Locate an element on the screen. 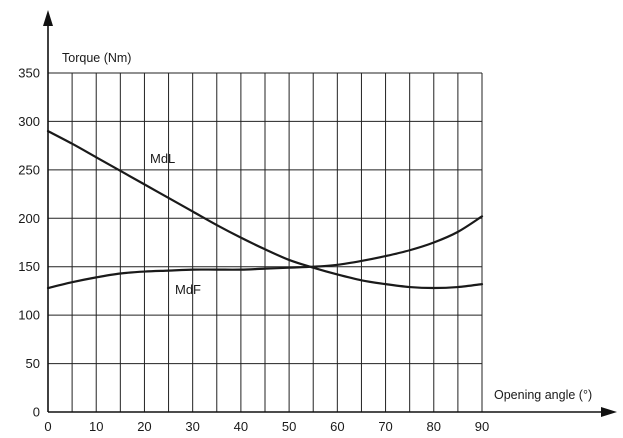 The image size is (623, 438). y-tick-label-250: 250 is located at coordinates (29, 169).